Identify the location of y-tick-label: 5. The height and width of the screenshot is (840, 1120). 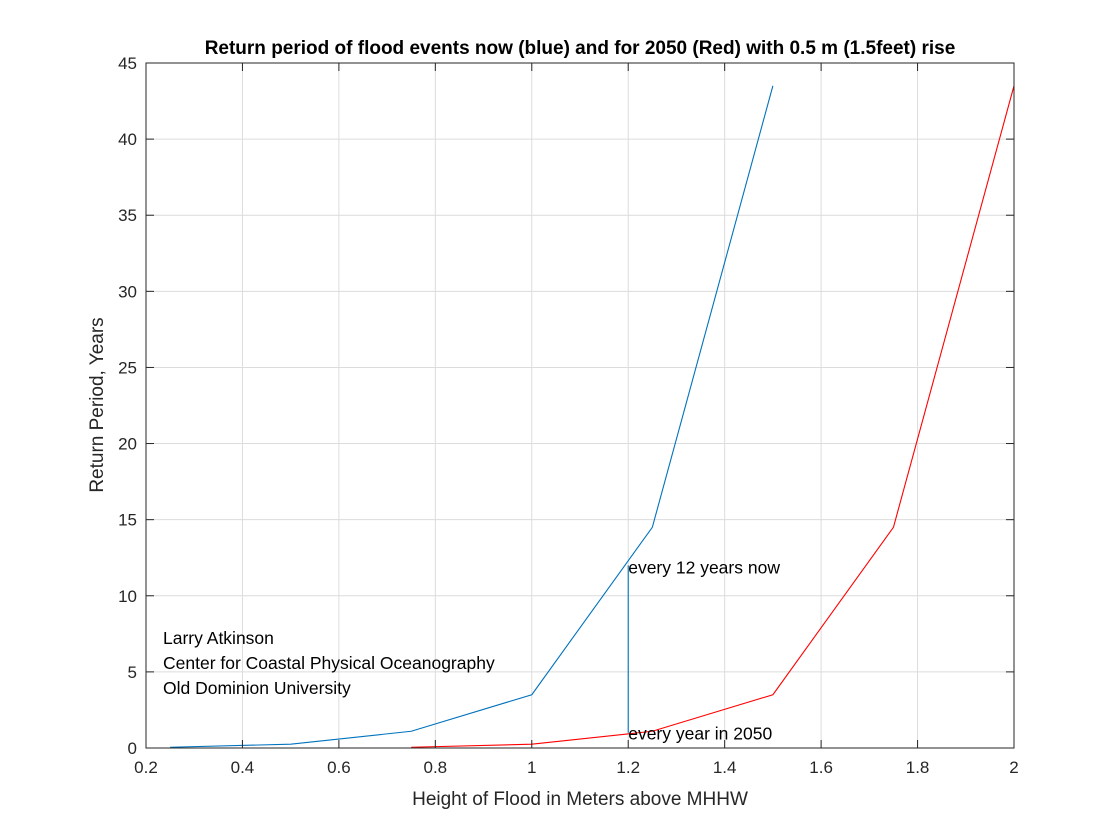
(132, 672).